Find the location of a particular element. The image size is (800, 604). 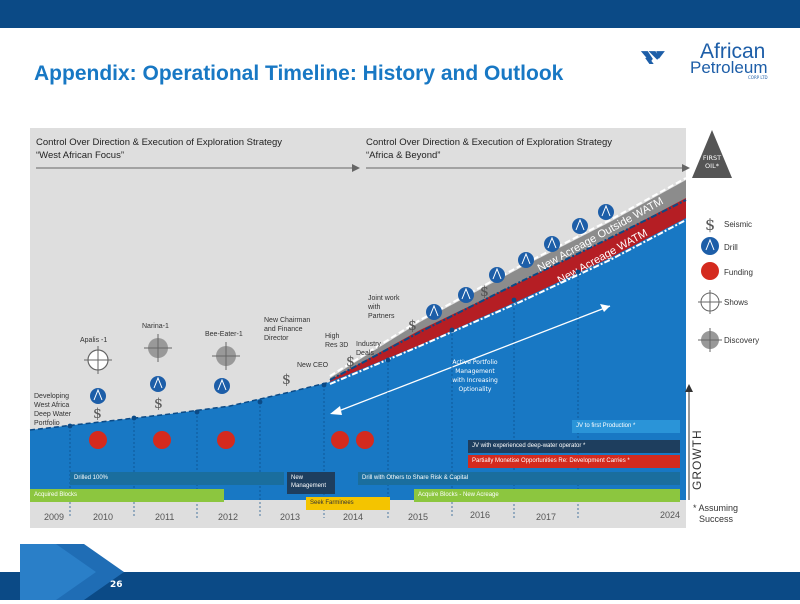

legend-drill: Drill is located at coordinates (731, 247).